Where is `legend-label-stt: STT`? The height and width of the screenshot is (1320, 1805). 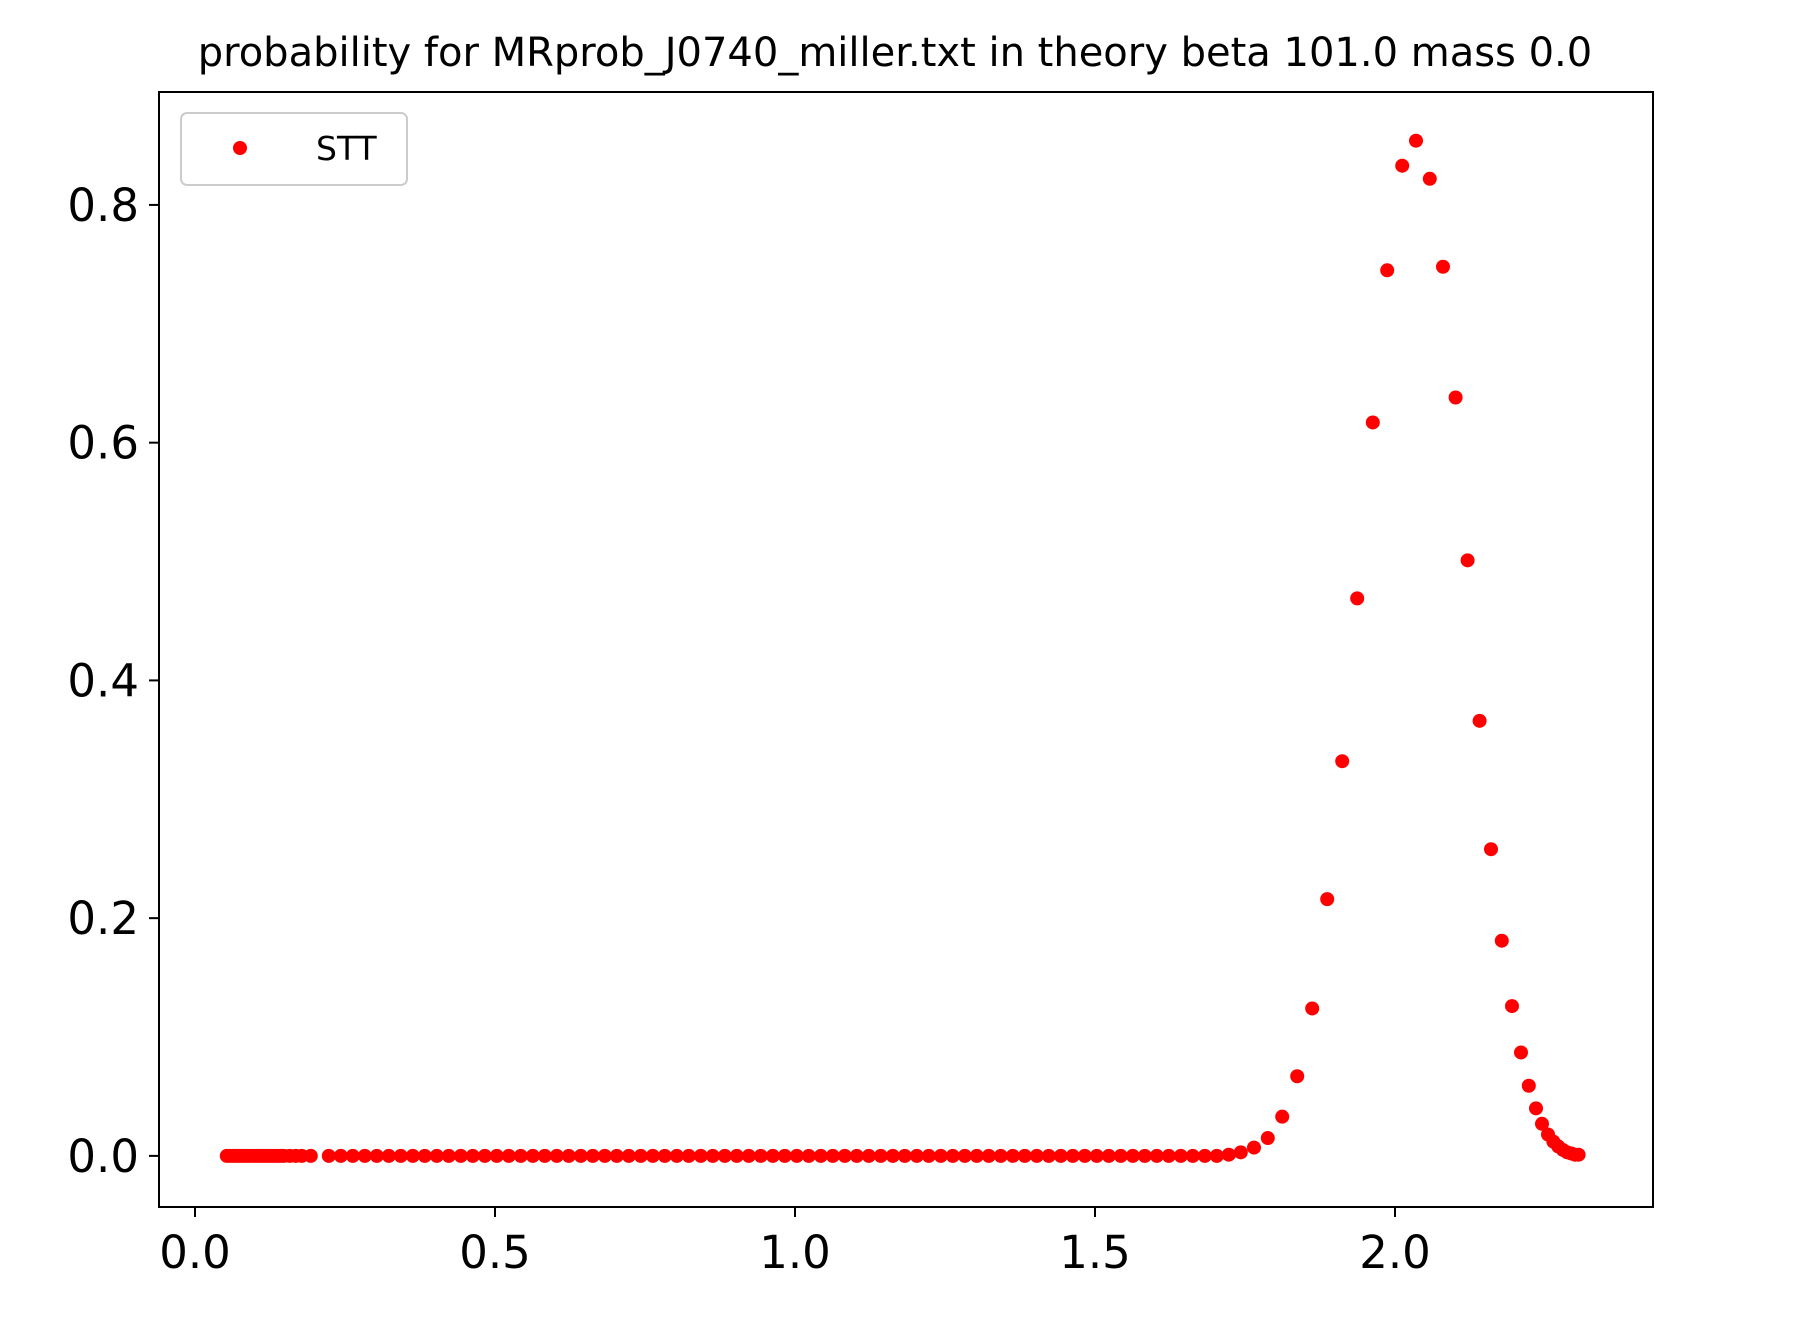
legend-label-stt: STT is located at coordinates (347, 148).